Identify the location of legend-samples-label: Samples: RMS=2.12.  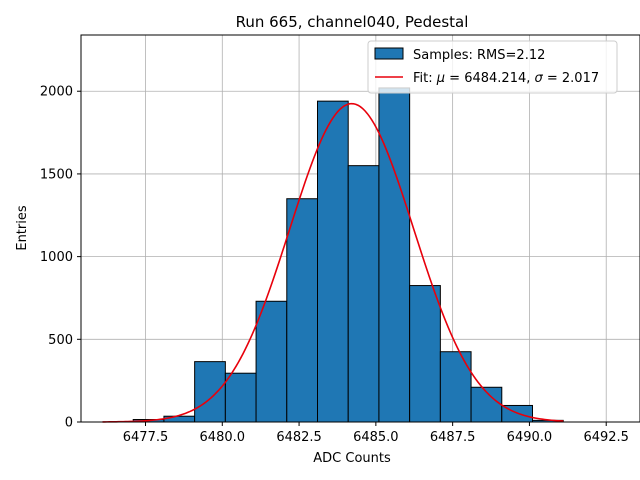
(479, 55).